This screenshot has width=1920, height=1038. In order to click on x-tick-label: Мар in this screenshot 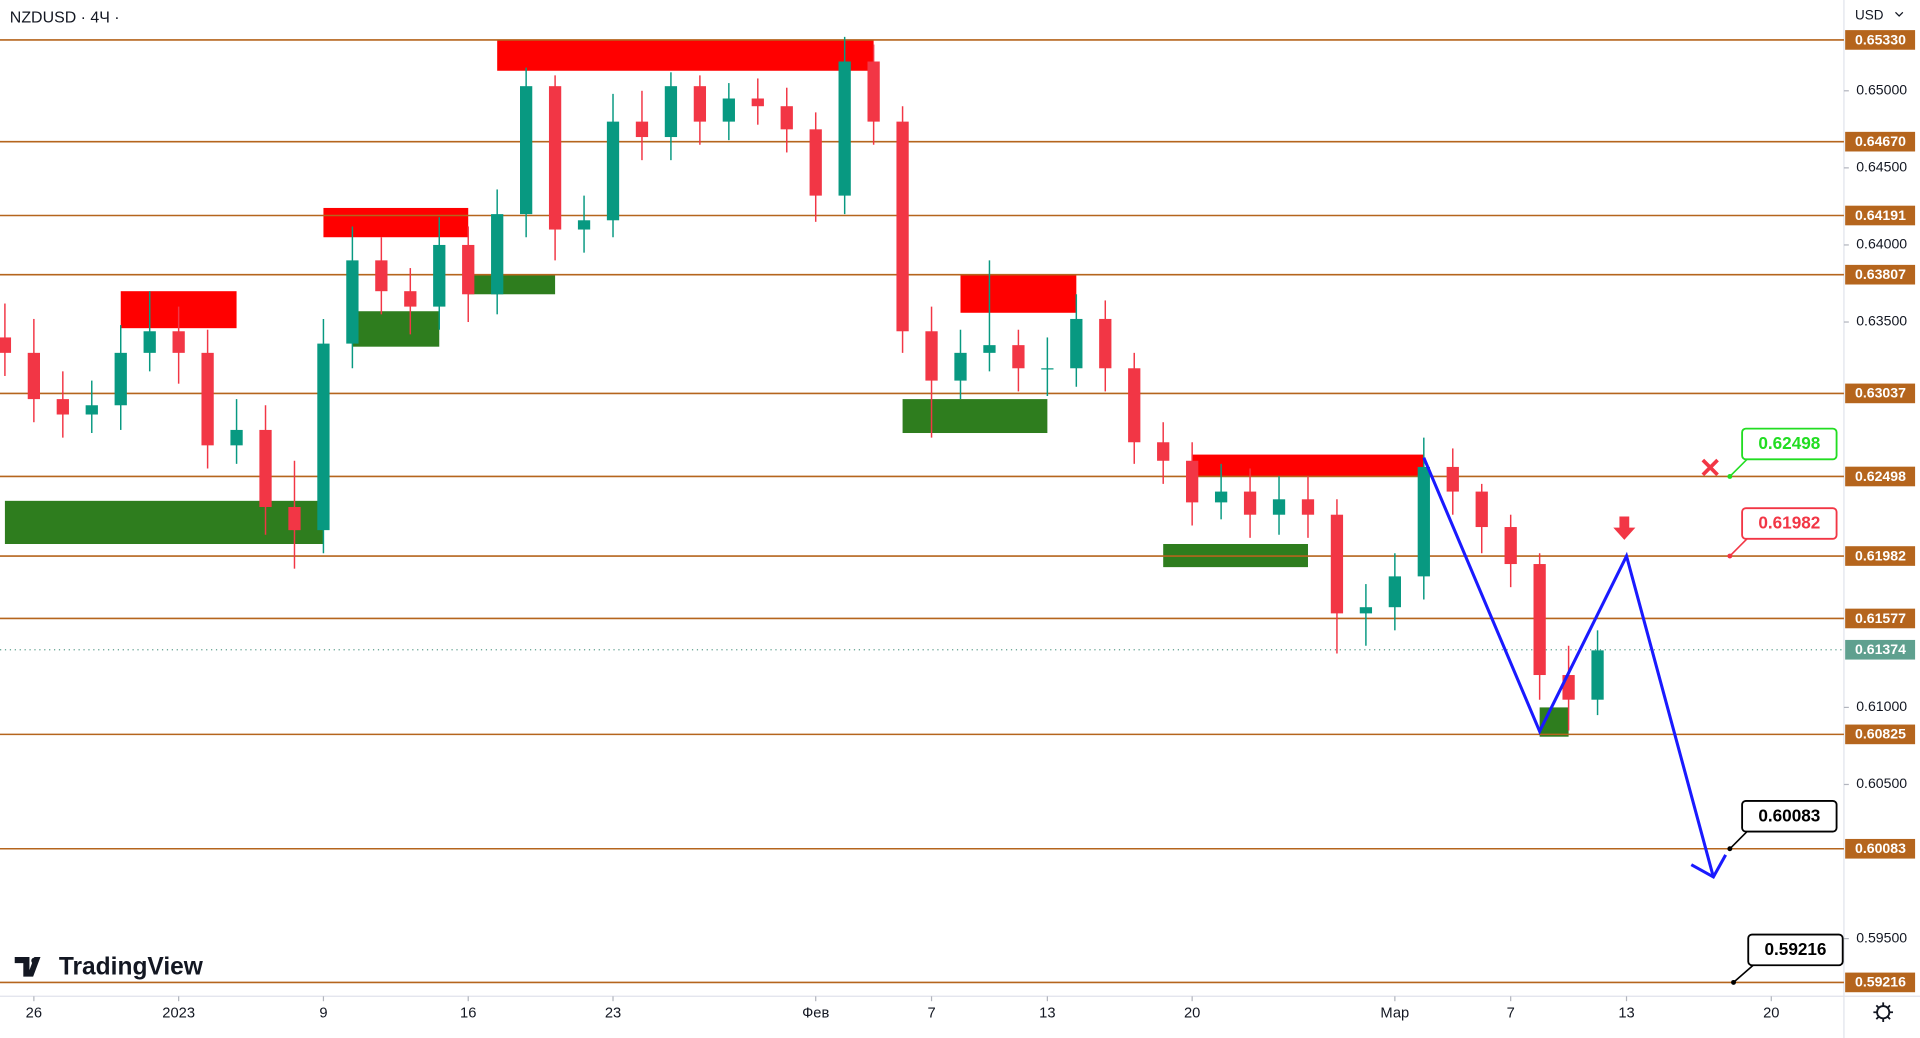, I will do `click(1394, 1013)`.